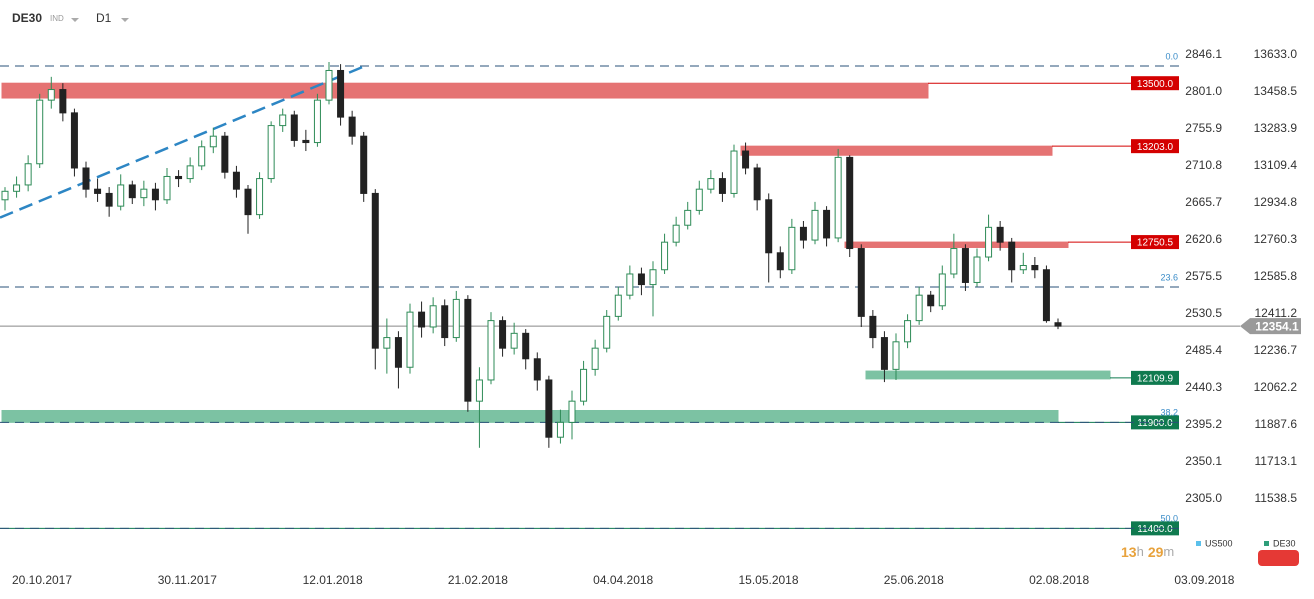 The image size is (1314, 599). What do you see at coordinates (1203, 461) in the screenshot?
I see `y2-tick-label: 2350.1` at bounding box center [1203, 461].